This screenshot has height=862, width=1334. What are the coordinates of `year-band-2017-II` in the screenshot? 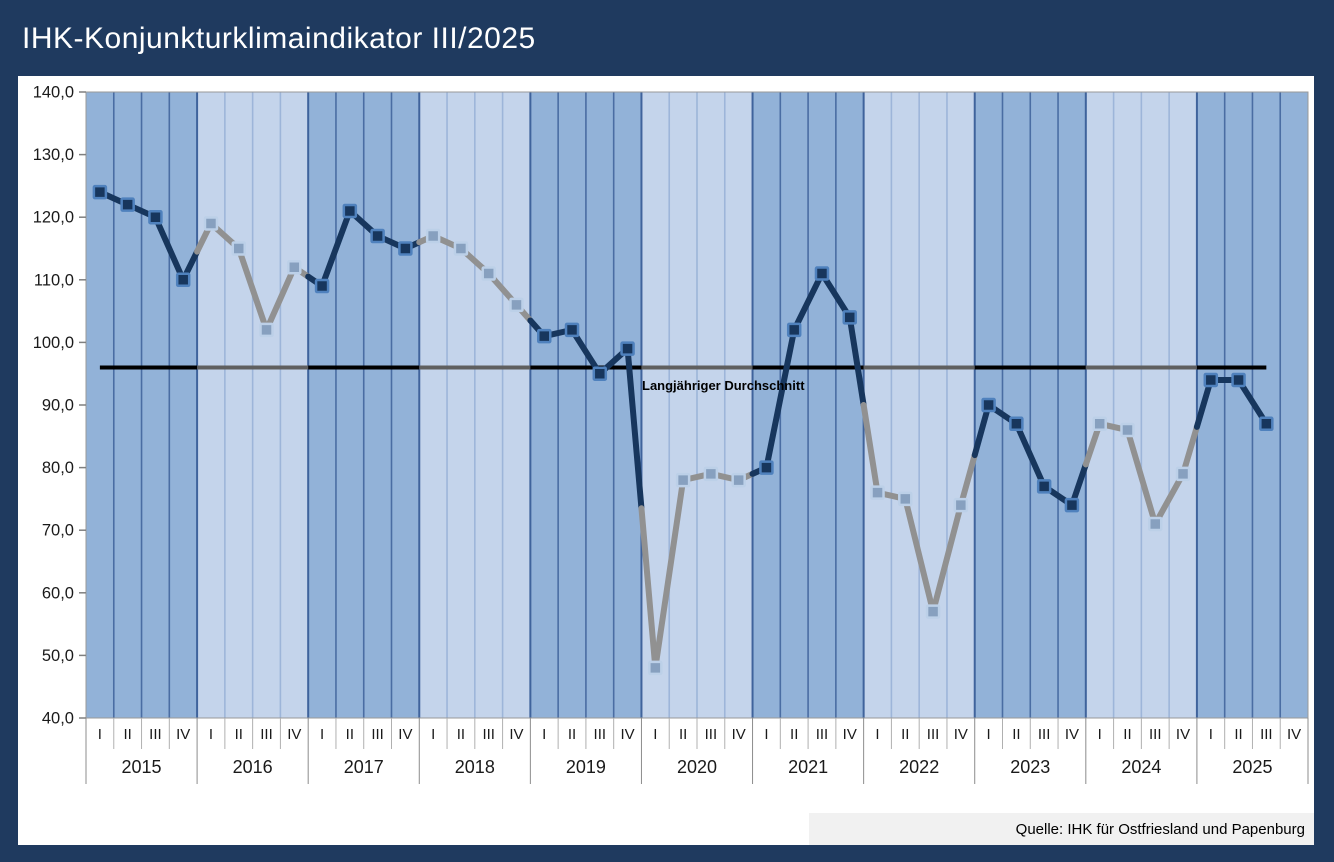 It's located at (349, 405).